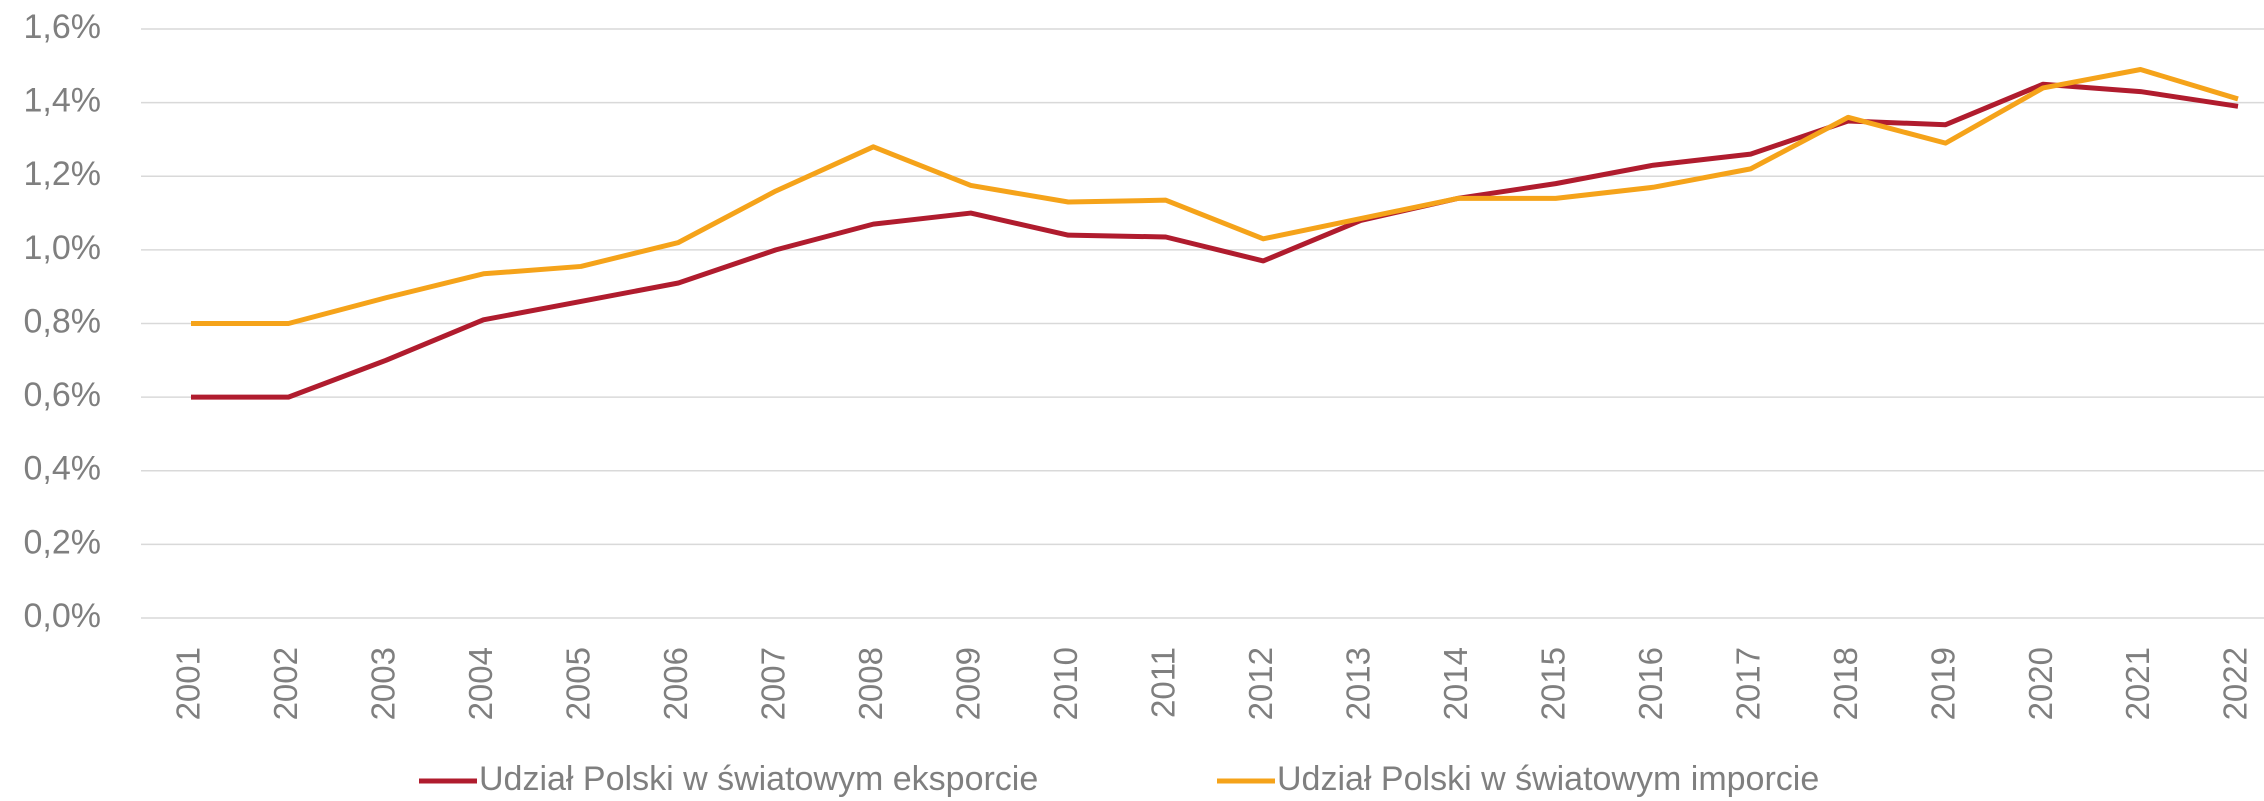 The image size is (2264, 801). What do you see at coordinates (578, 683) in the screenshot?
I see `x-tick-label: 2005` at bounding box center [578, 683].